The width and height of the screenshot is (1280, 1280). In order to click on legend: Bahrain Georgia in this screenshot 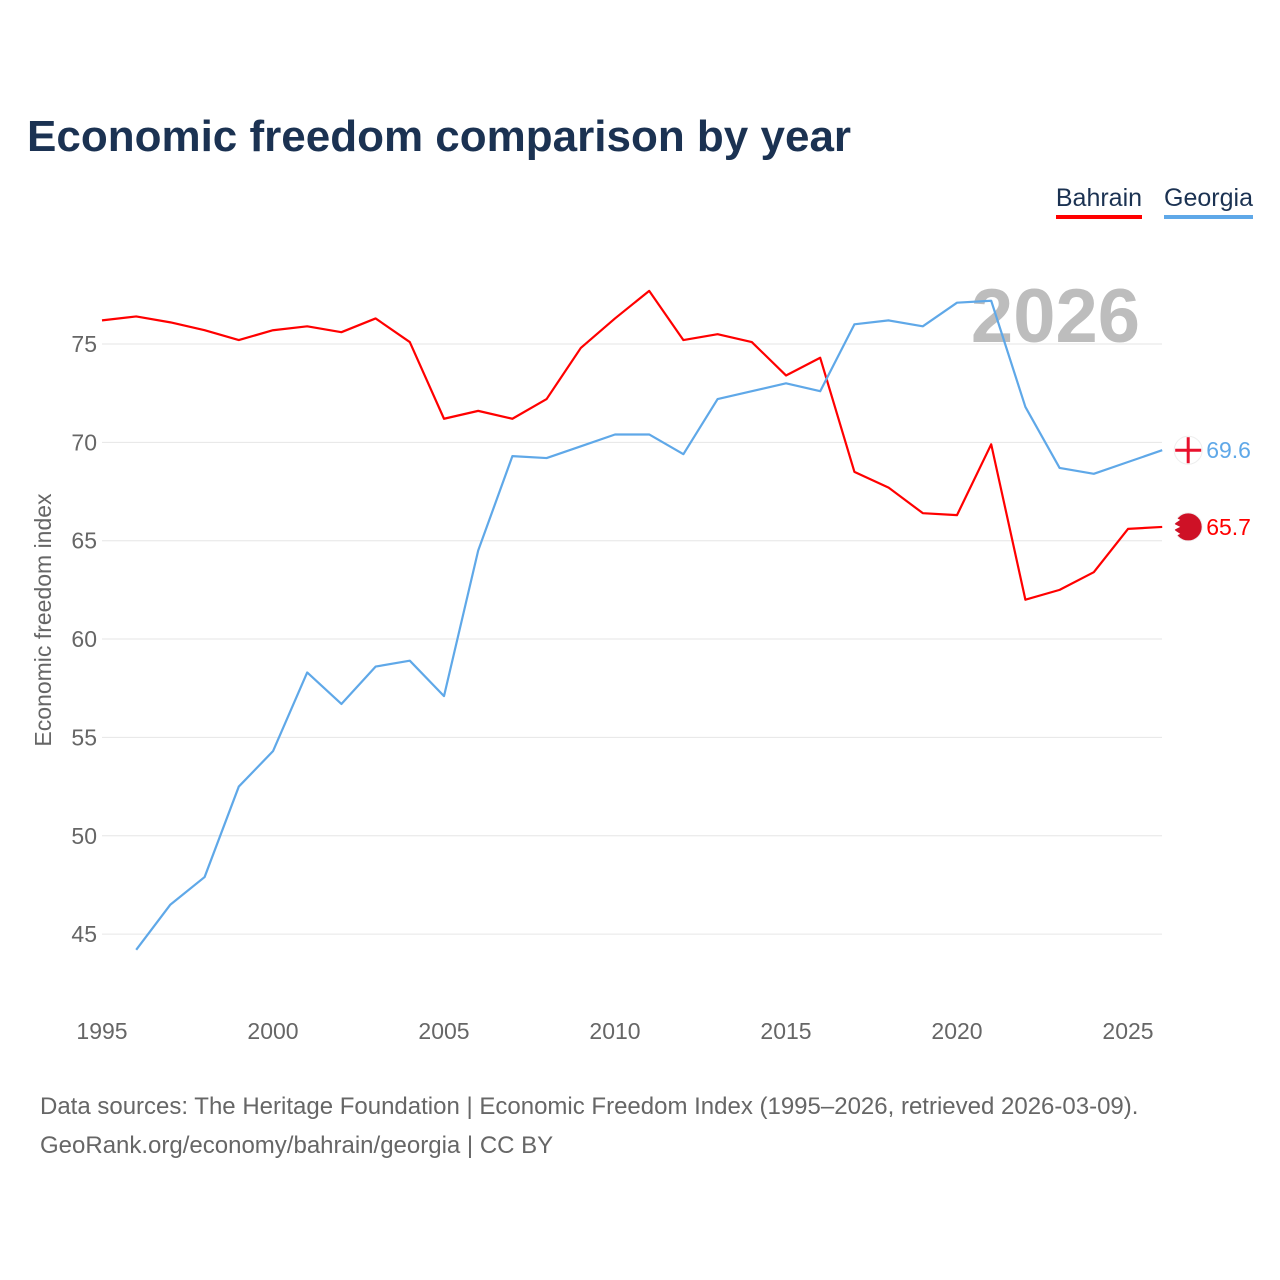, I will do `click(1154, 201)`.